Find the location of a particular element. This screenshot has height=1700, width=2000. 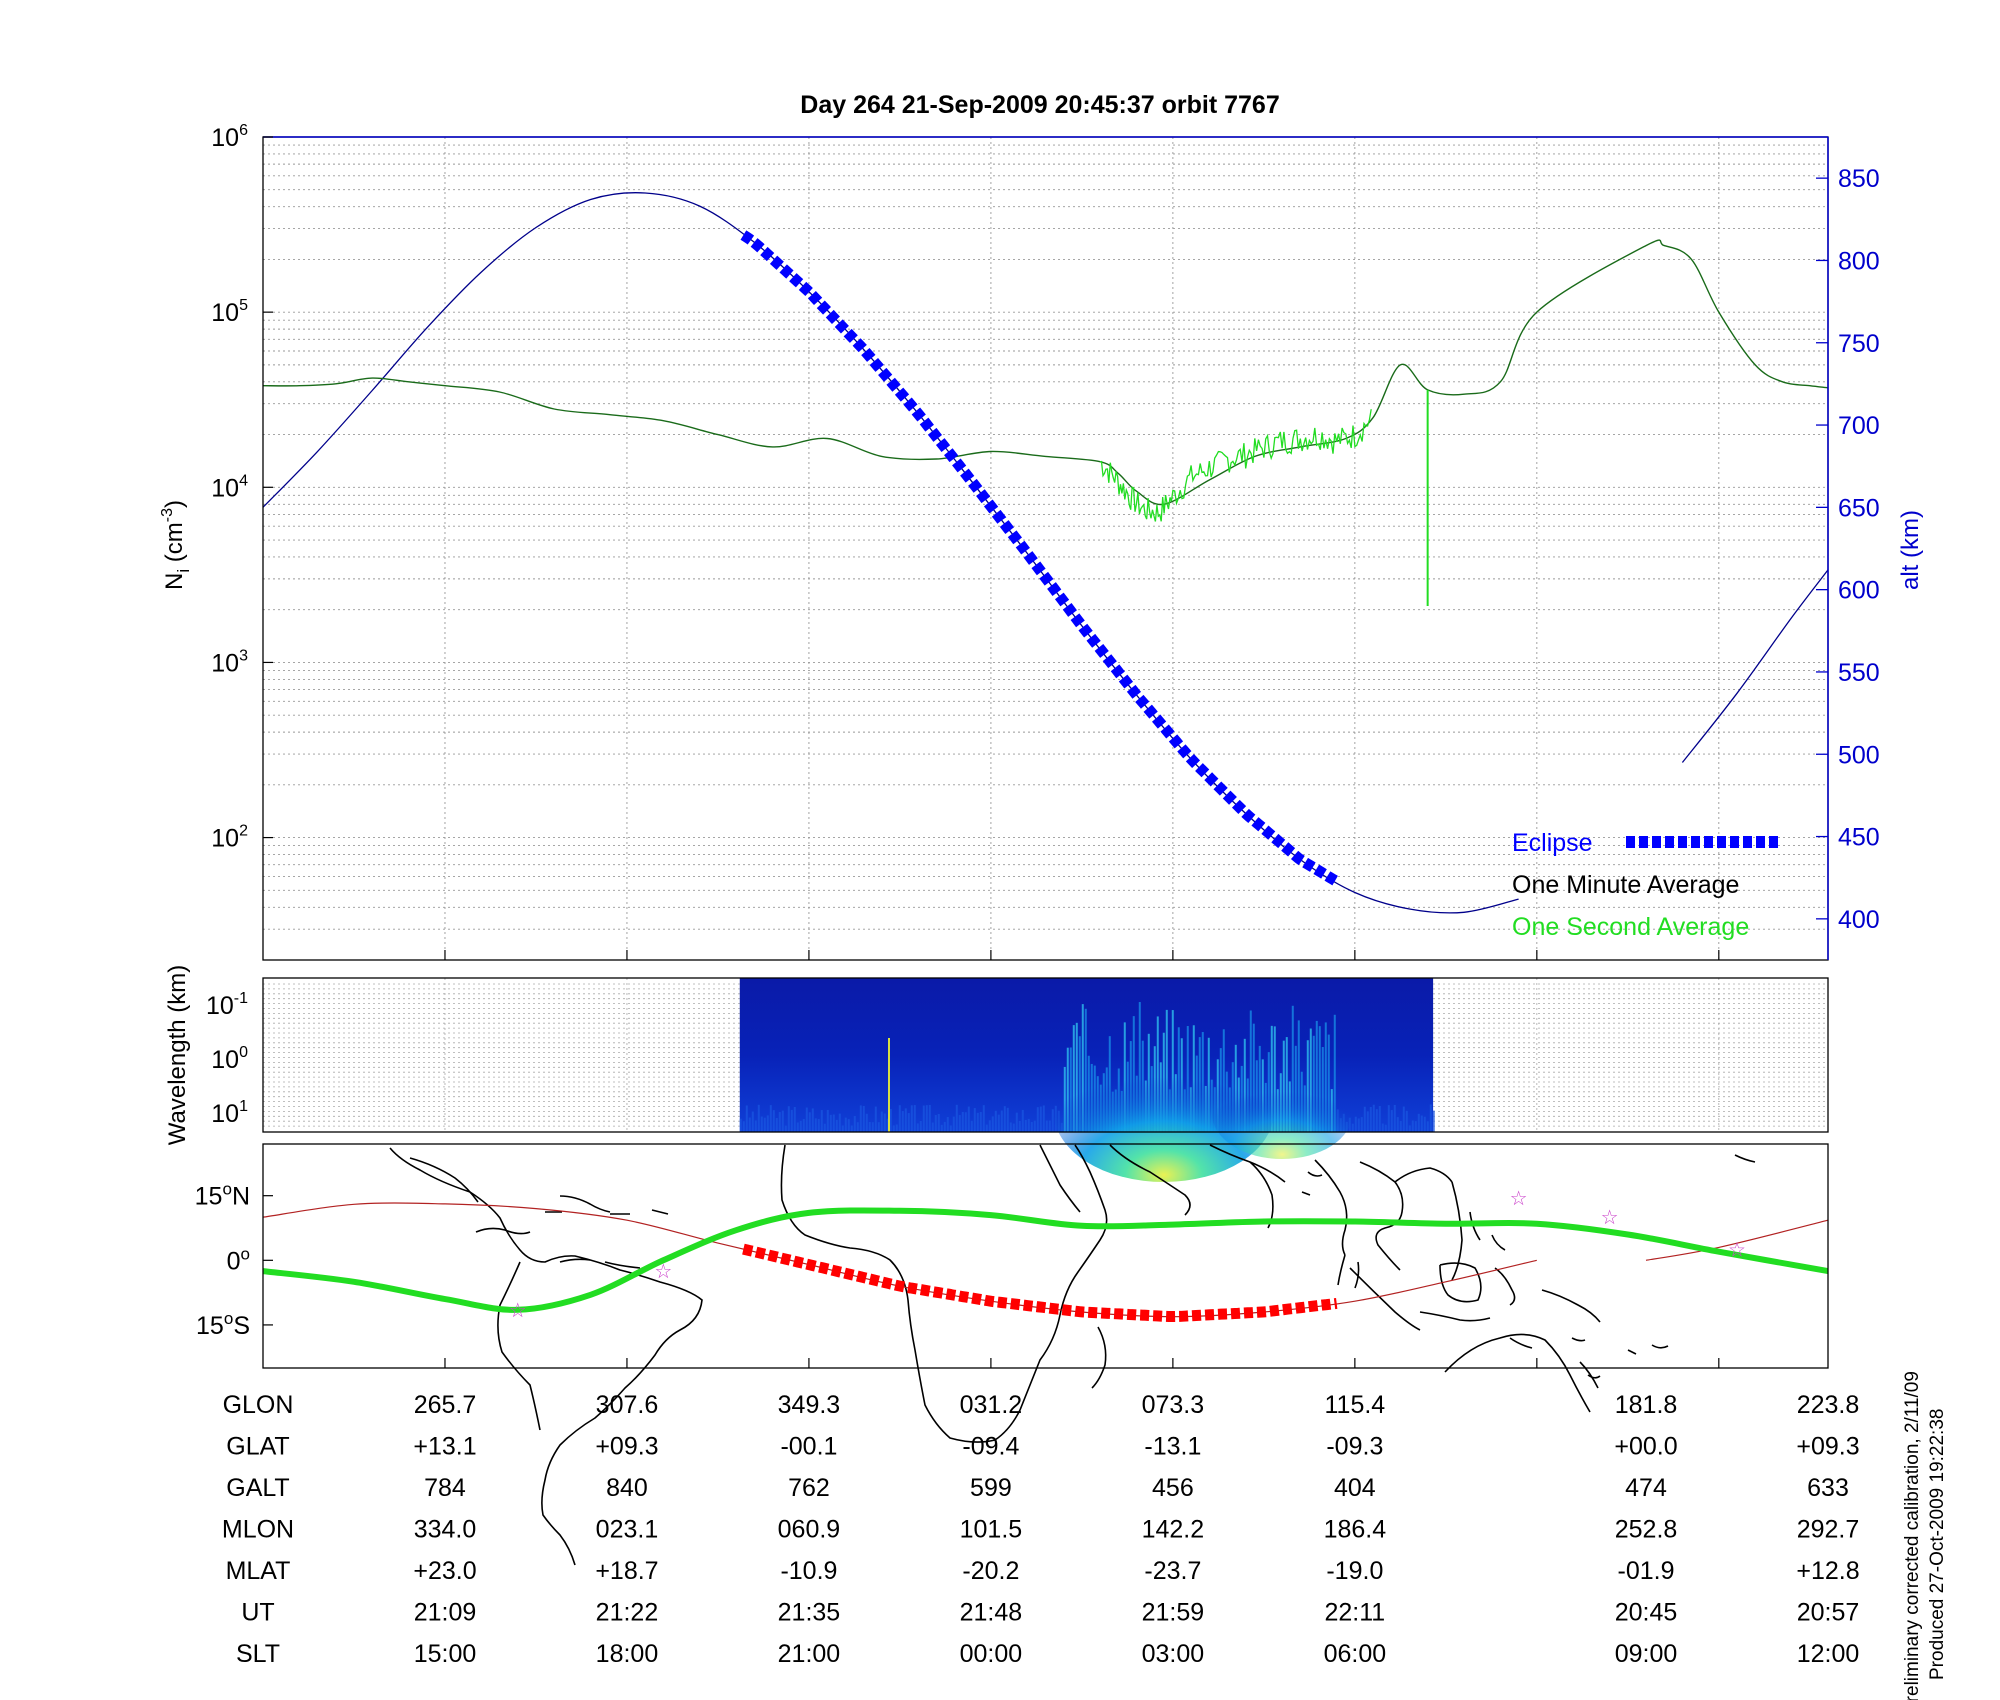

table-row-label: GLAT is located at coordinates (257, 1447).